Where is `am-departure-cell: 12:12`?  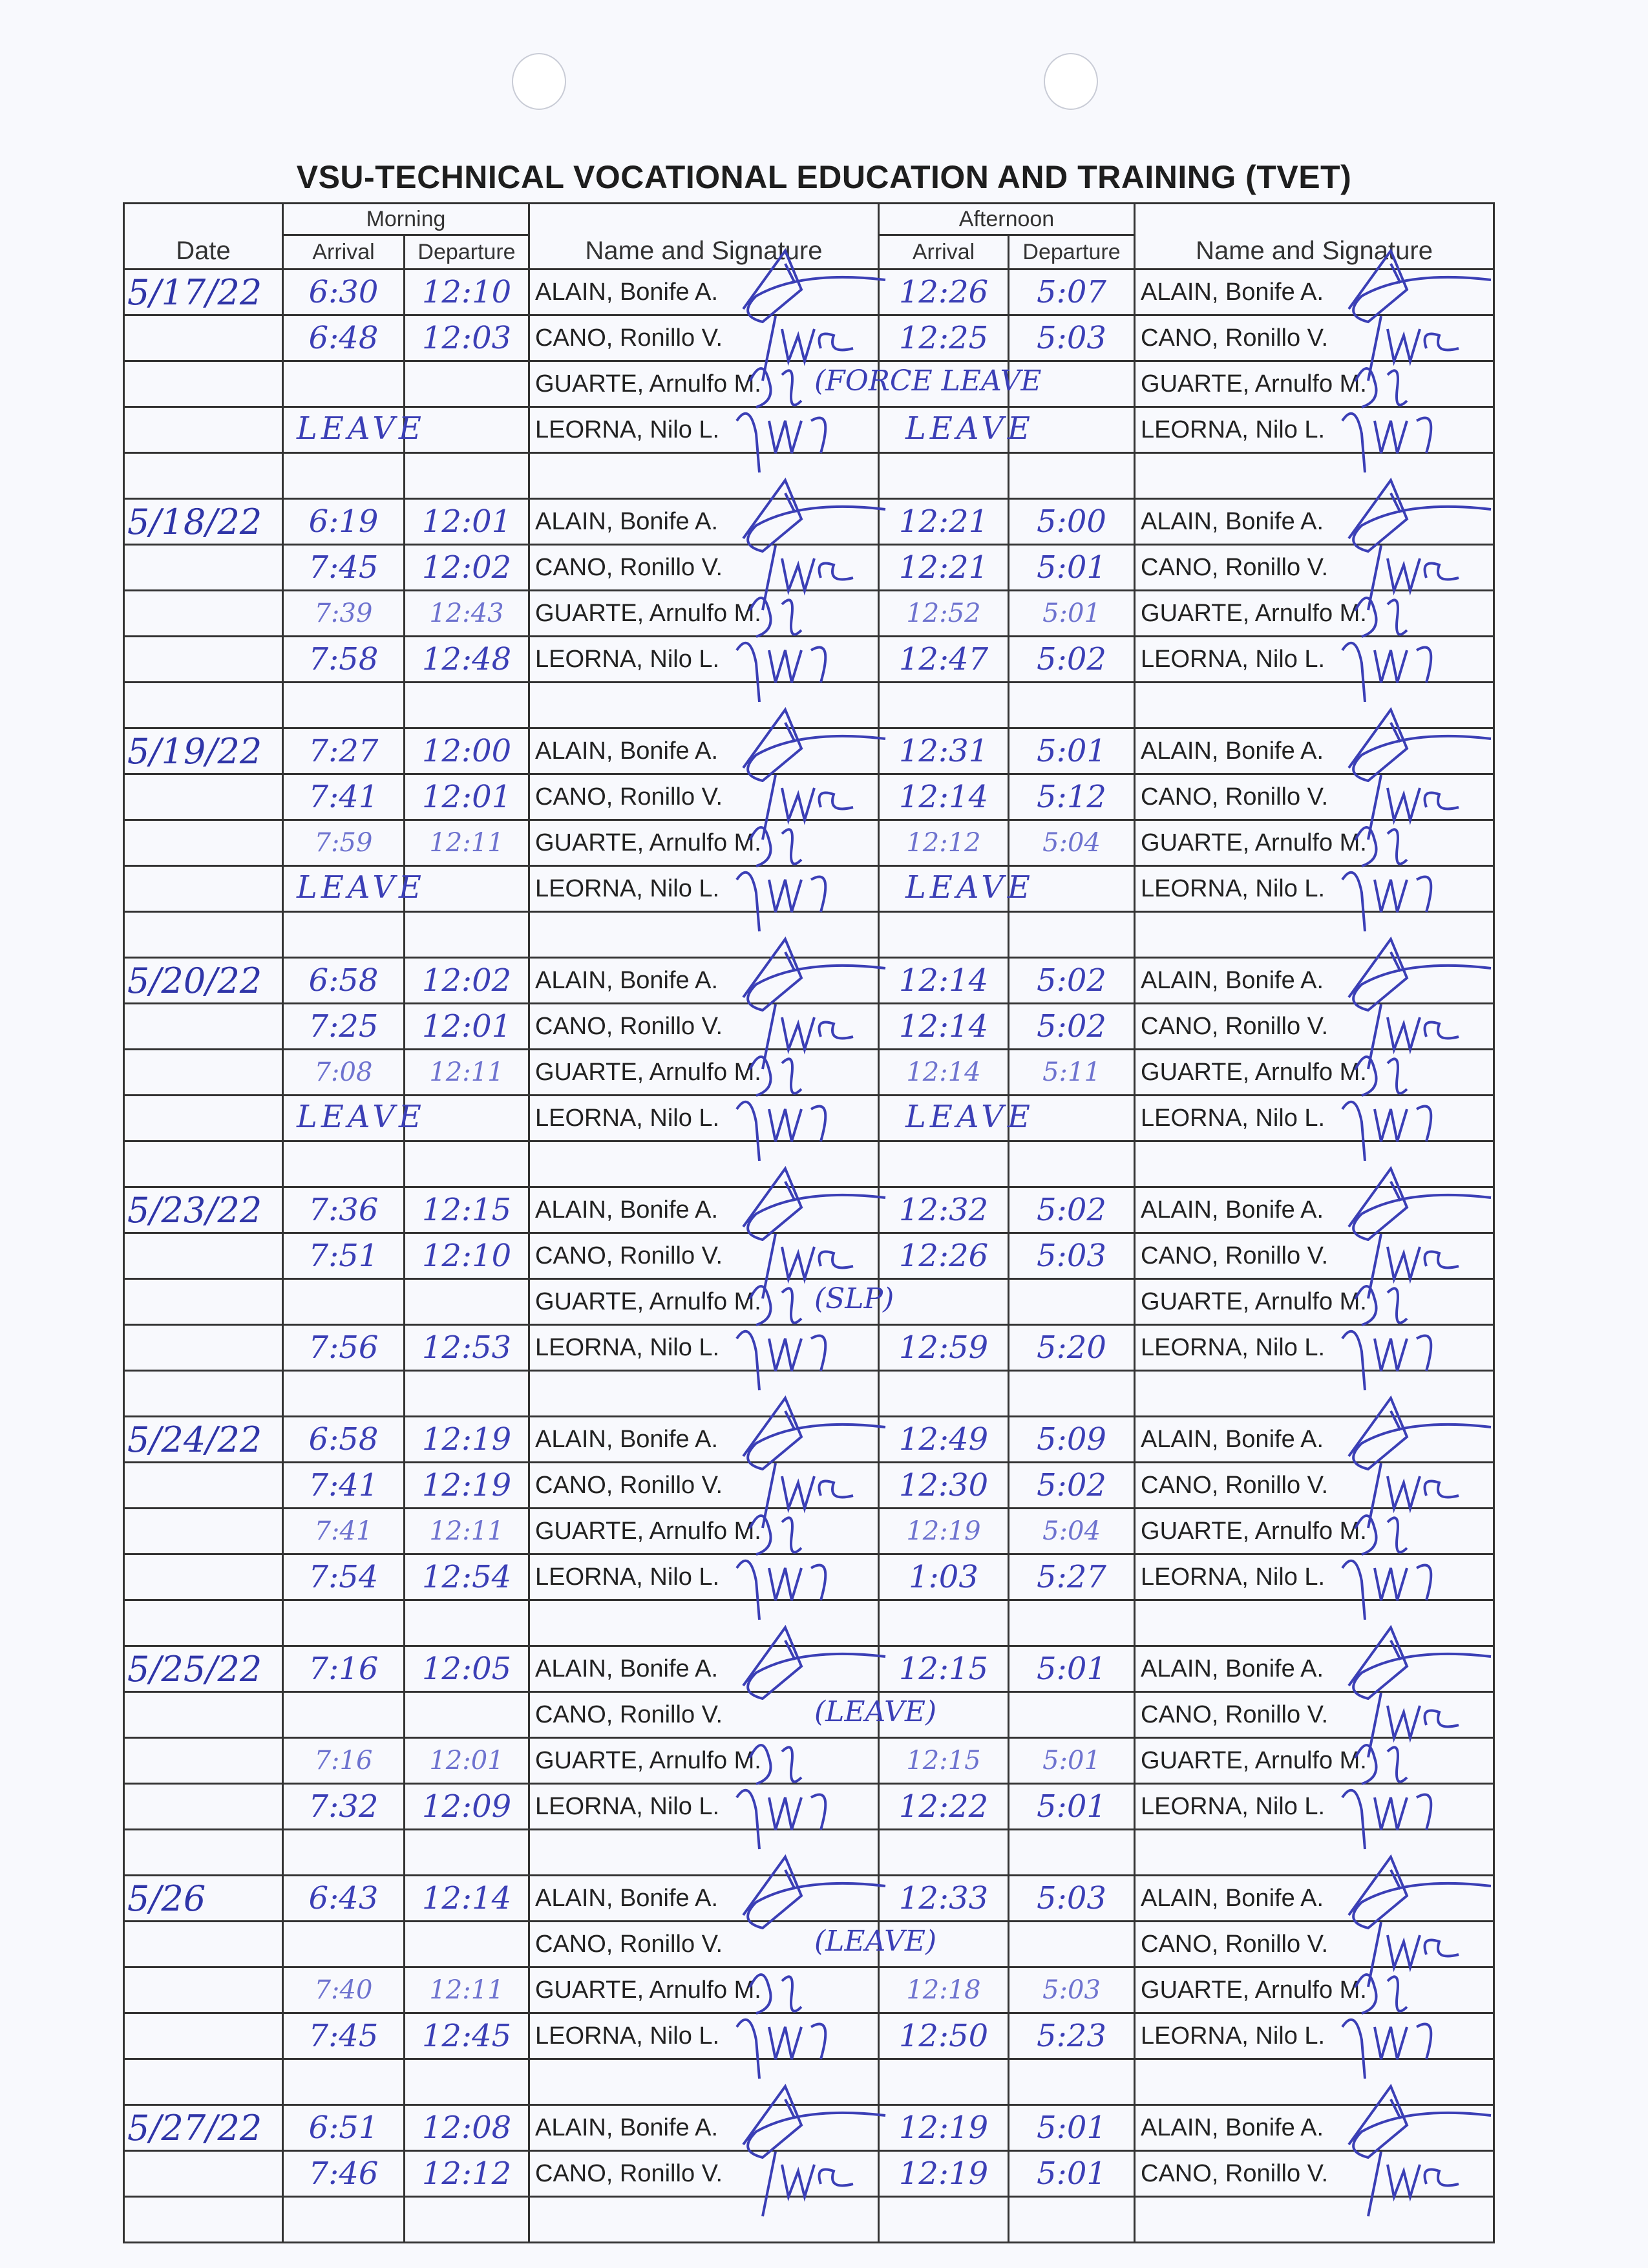
am-departure-cell: 12:12 is located at coordinates (466, 2174).